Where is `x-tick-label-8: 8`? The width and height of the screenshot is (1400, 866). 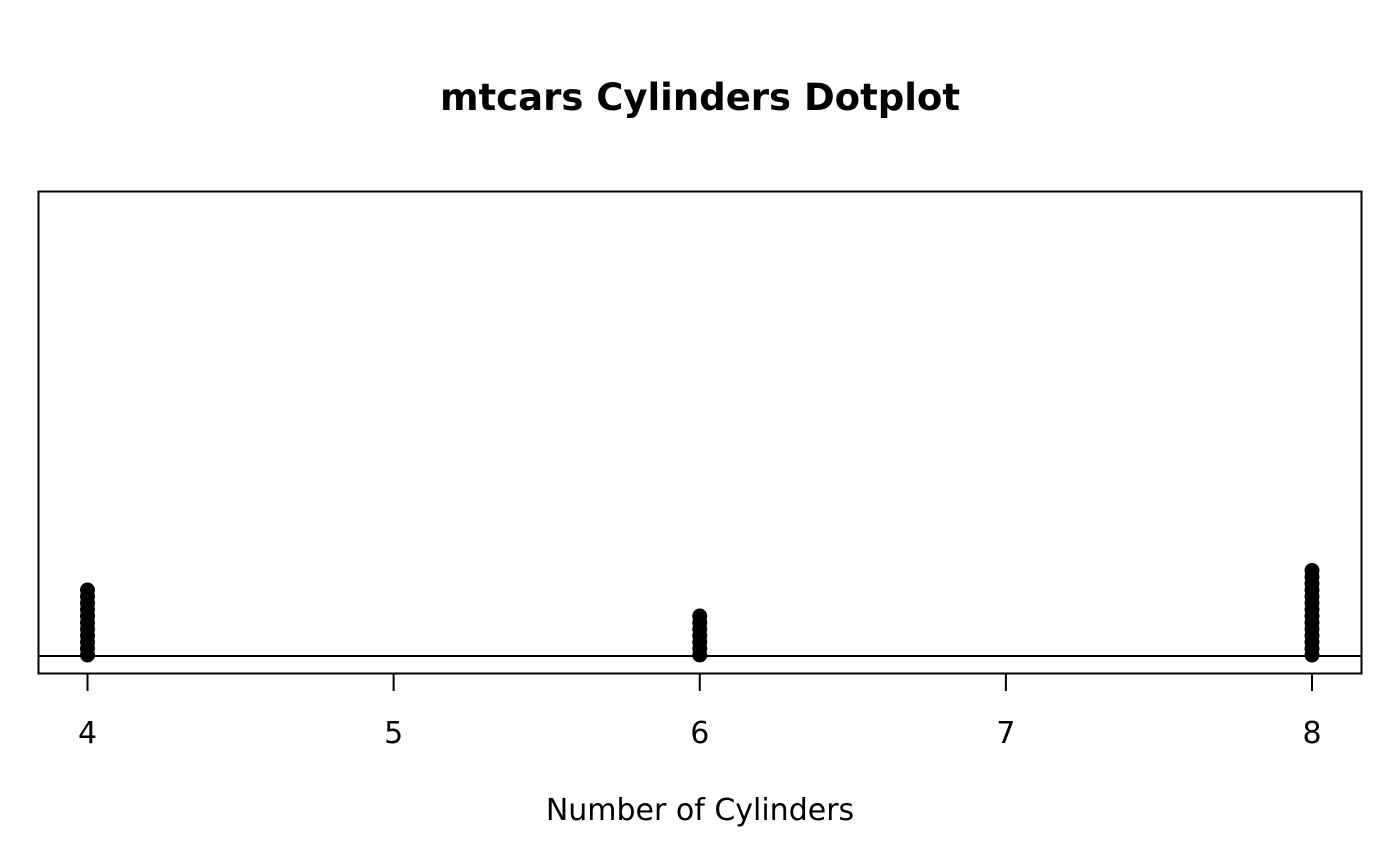 x-tick-label-8: 8 is located at coordinates (1311, 733).